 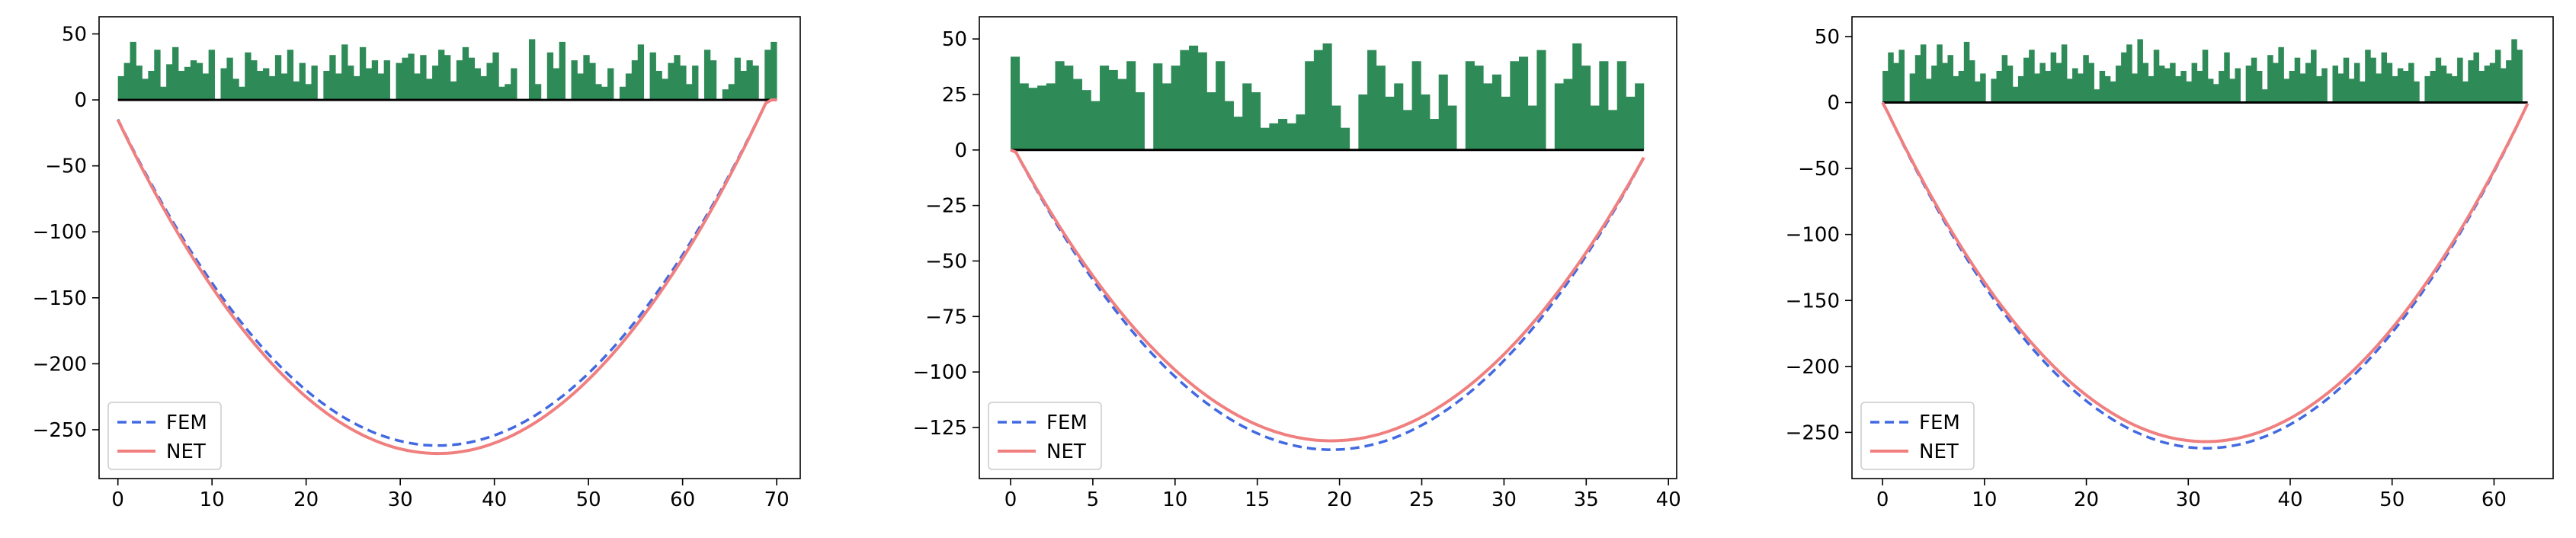 What do you see at coordinates (1066, 451) in the screenshot?
I see `legend-label-net: NET` at bounding box center [1066, 451].